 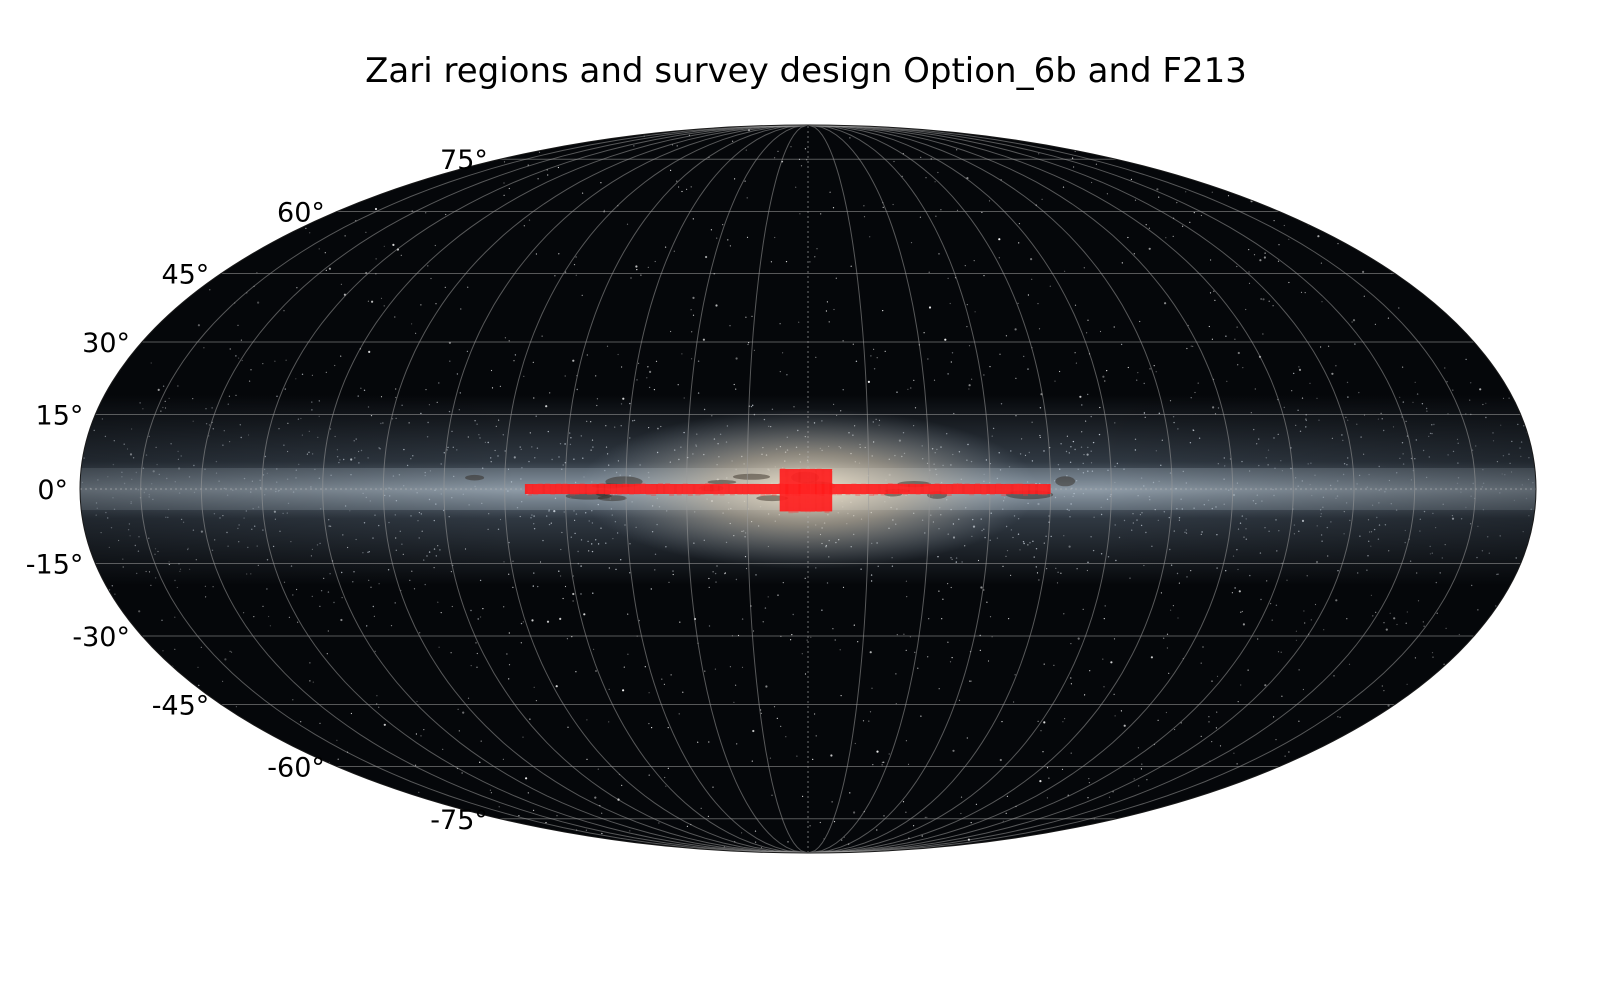 What do you see at coordinates (60, 416) in the screenshot?
I see `latitude-label: 15°` at bounding box center [60, 416].